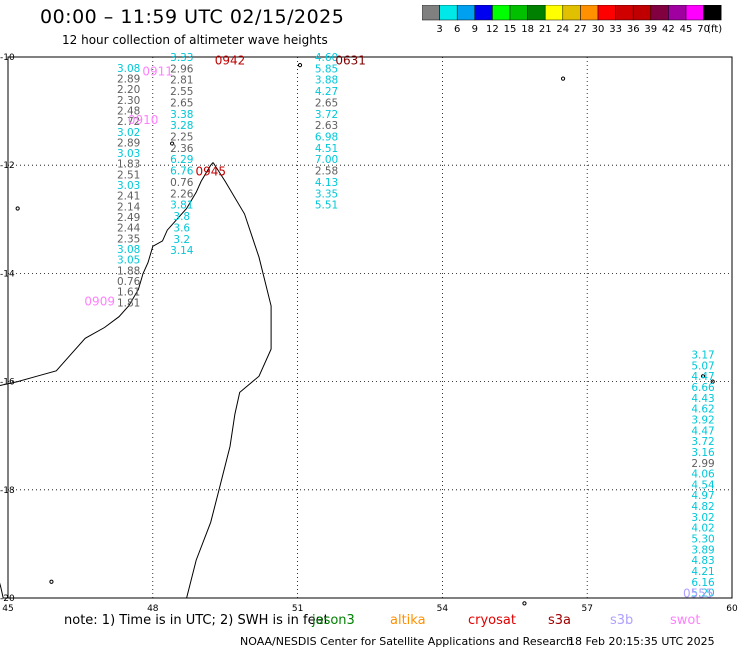  I want to click on pass-time-label: 0945, so click(210, 172).